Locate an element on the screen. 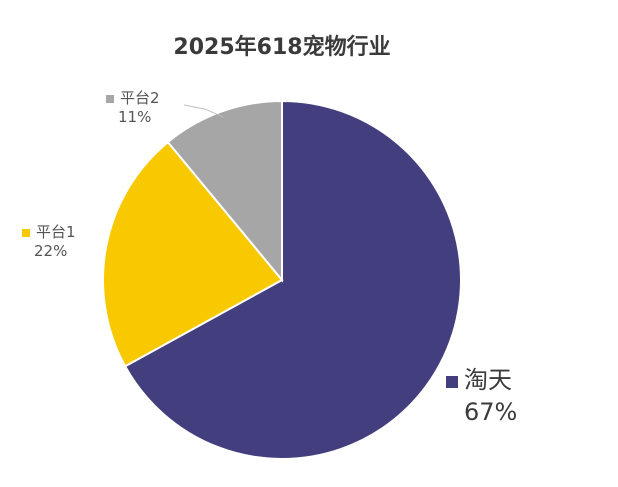 The height and width of the screenshot is (487, 618). slice-percent-label-1: 67% is located at coordinates (490, 412).